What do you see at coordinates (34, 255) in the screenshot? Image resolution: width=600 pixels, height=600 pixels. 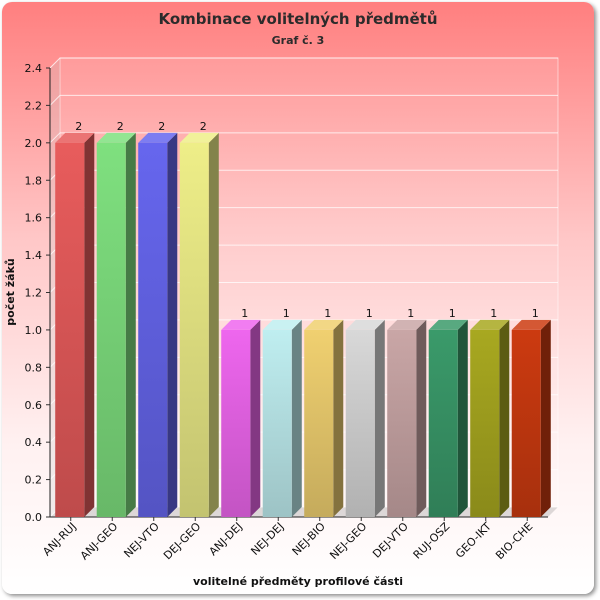 I see `y-tick-label: 1.4` at bounding box center [34, 255].